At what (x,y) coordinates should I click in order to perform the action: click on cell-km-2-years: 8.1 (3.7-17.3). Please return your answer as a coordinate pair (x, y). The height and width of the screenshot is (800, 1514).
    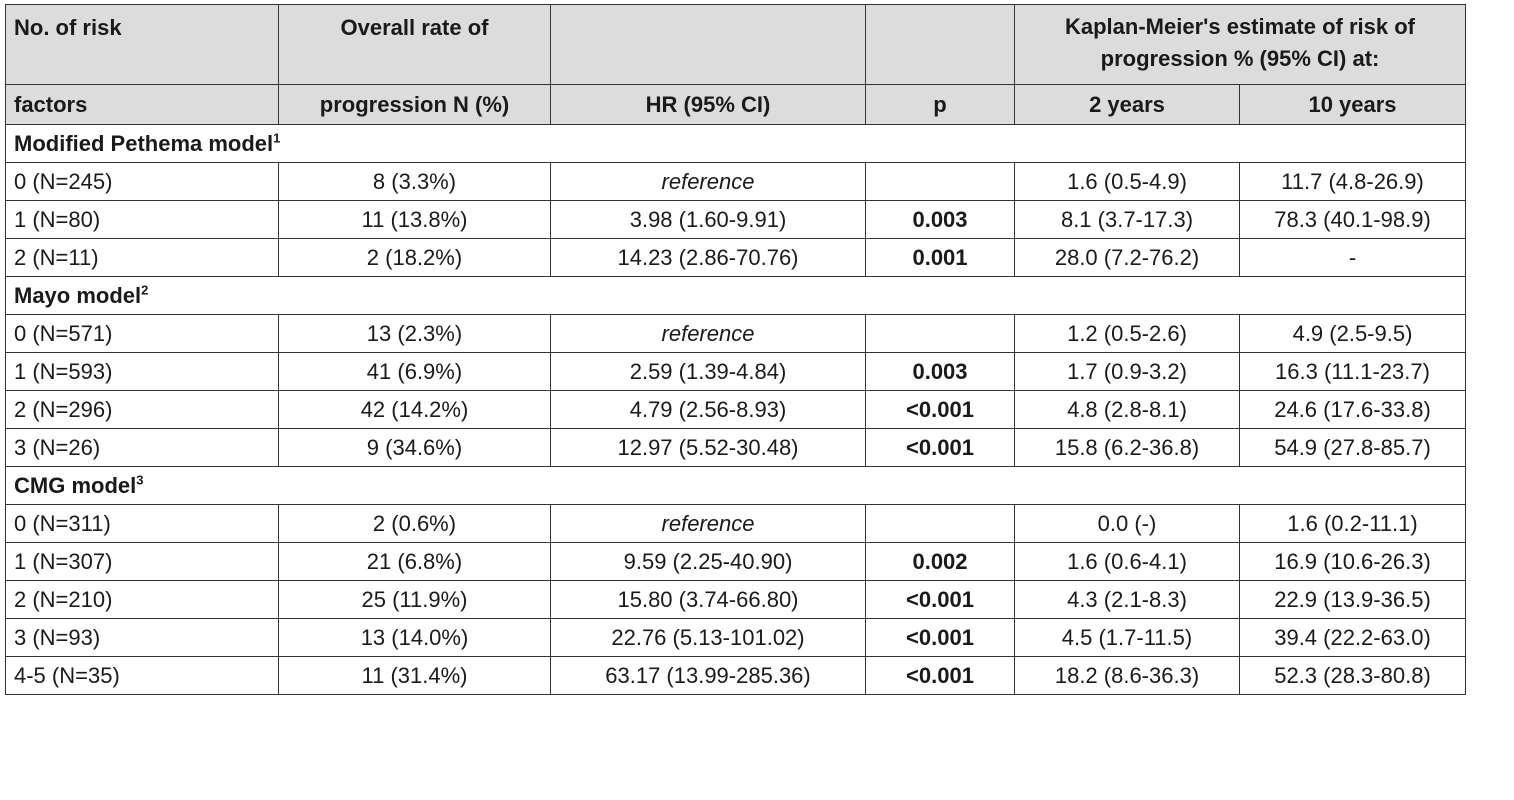
    Looking at the image, I should click on (1127, 219).